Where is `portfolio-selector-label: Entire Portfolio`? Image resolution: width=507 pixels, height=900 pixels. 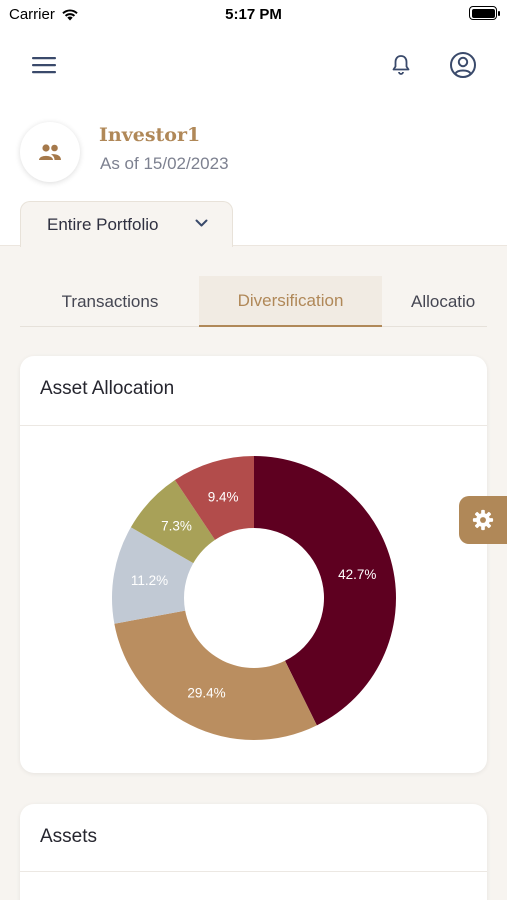 portfolio-selector-label: Entire Portfolio is located at coordinates (103, 224).